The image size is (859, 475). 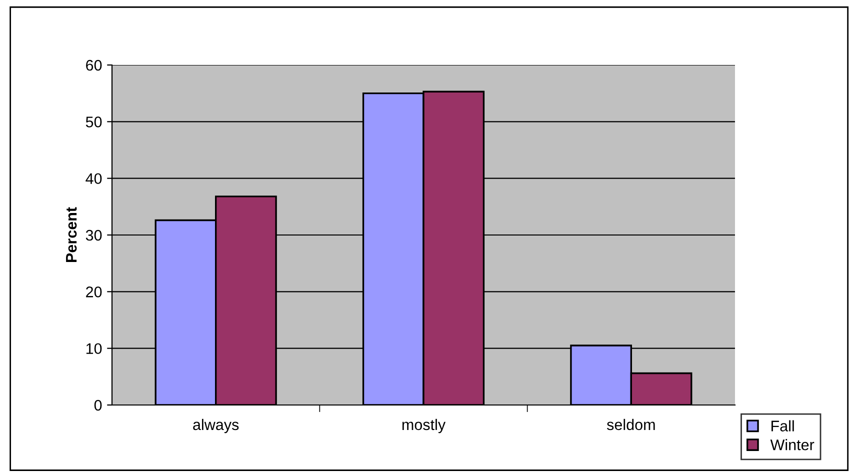 I want to click on y-tick-label: 40, so click(x=94, y=178).